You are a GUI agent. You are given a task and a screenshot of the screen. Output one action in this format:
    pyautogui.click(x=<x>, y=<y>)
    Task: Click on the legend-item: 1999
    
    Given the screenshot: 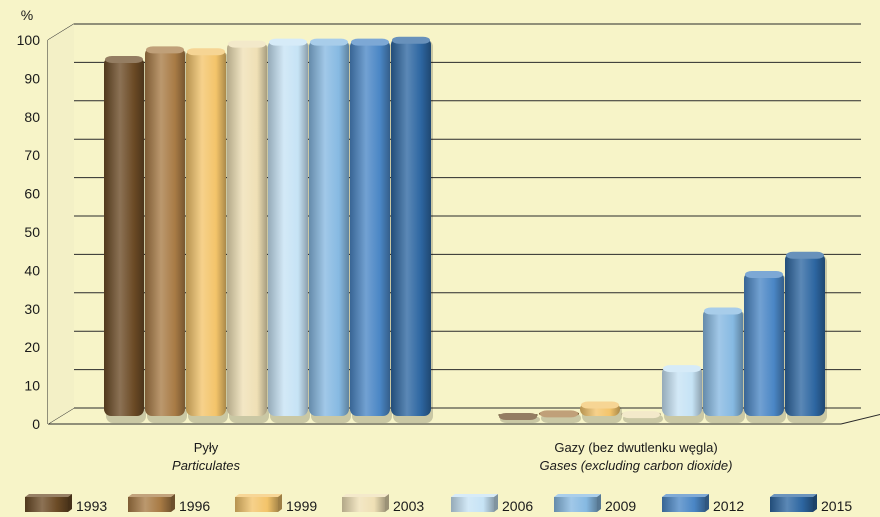 What is the action you would take?
    pyautogui.click(x=276, y=504)
    